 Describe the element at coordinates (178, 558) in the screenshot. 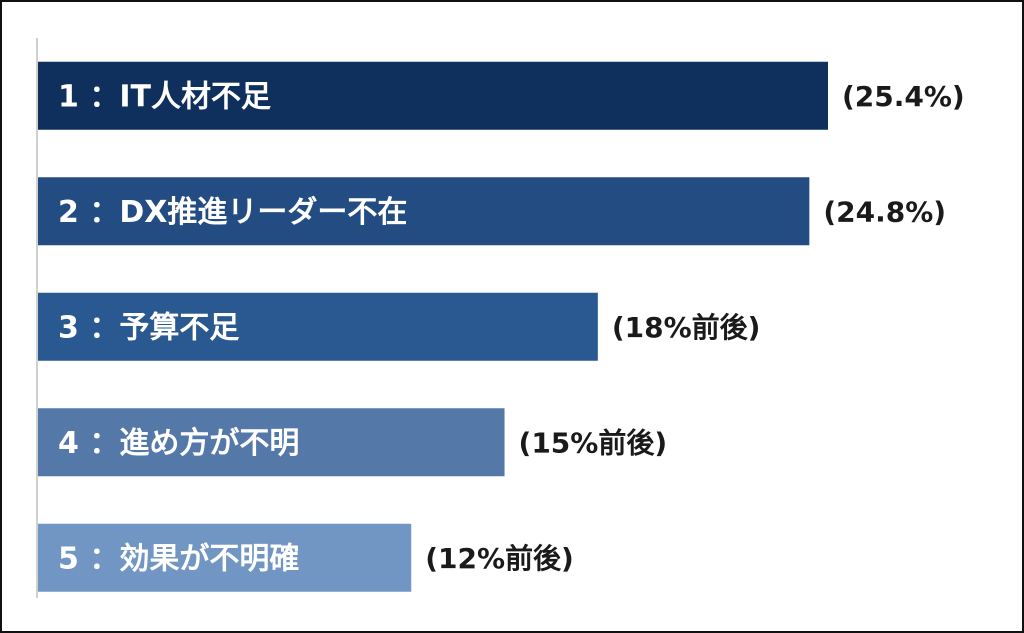

I see `category-label: 5 ：効果が不明確` at that location.